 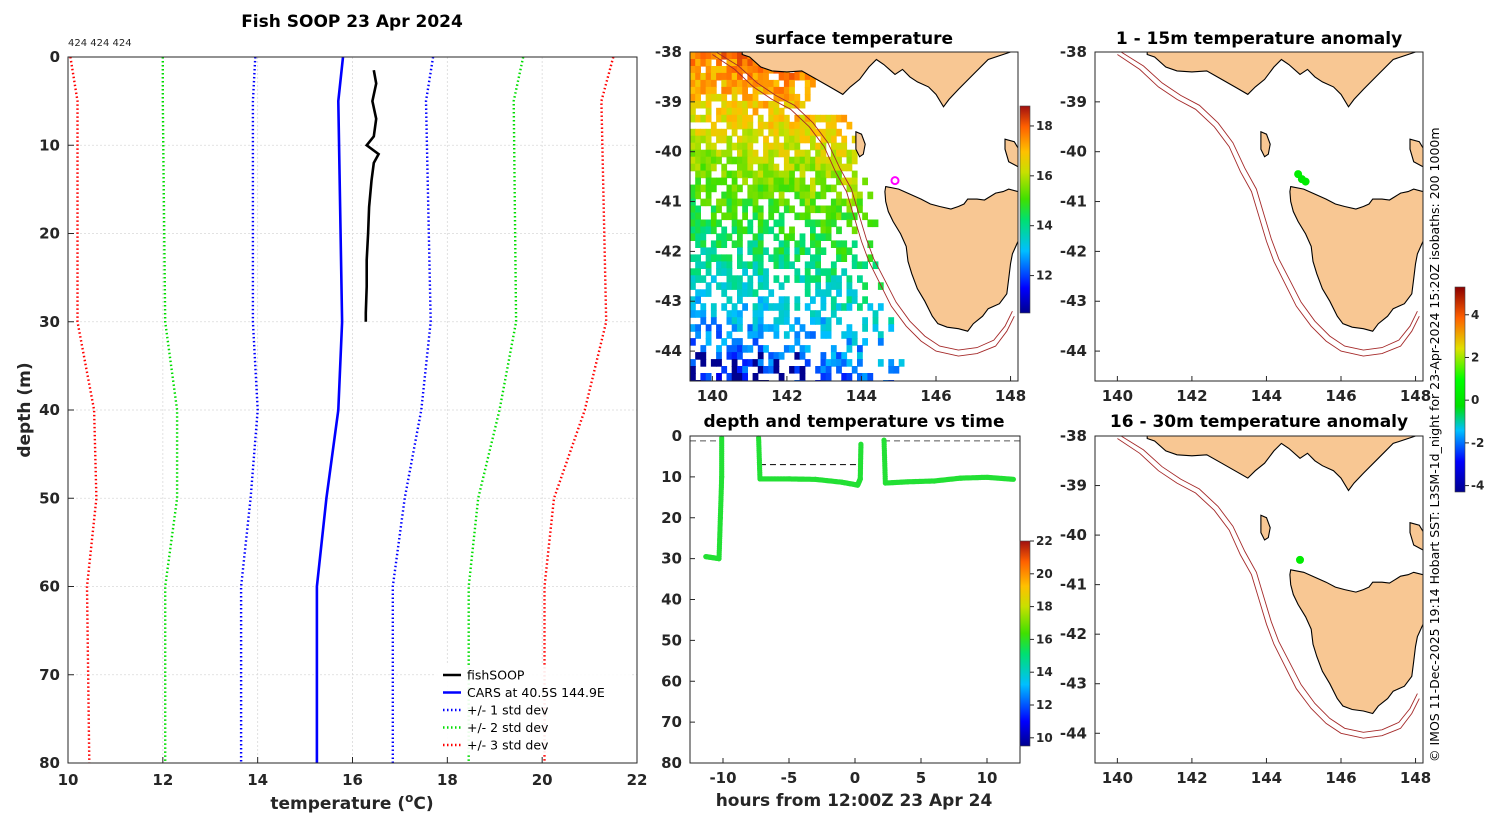 What do you see at coordinates (722, 438) in the screenshot?
I see `depth-sample-point` at bounding box center [722, 438].